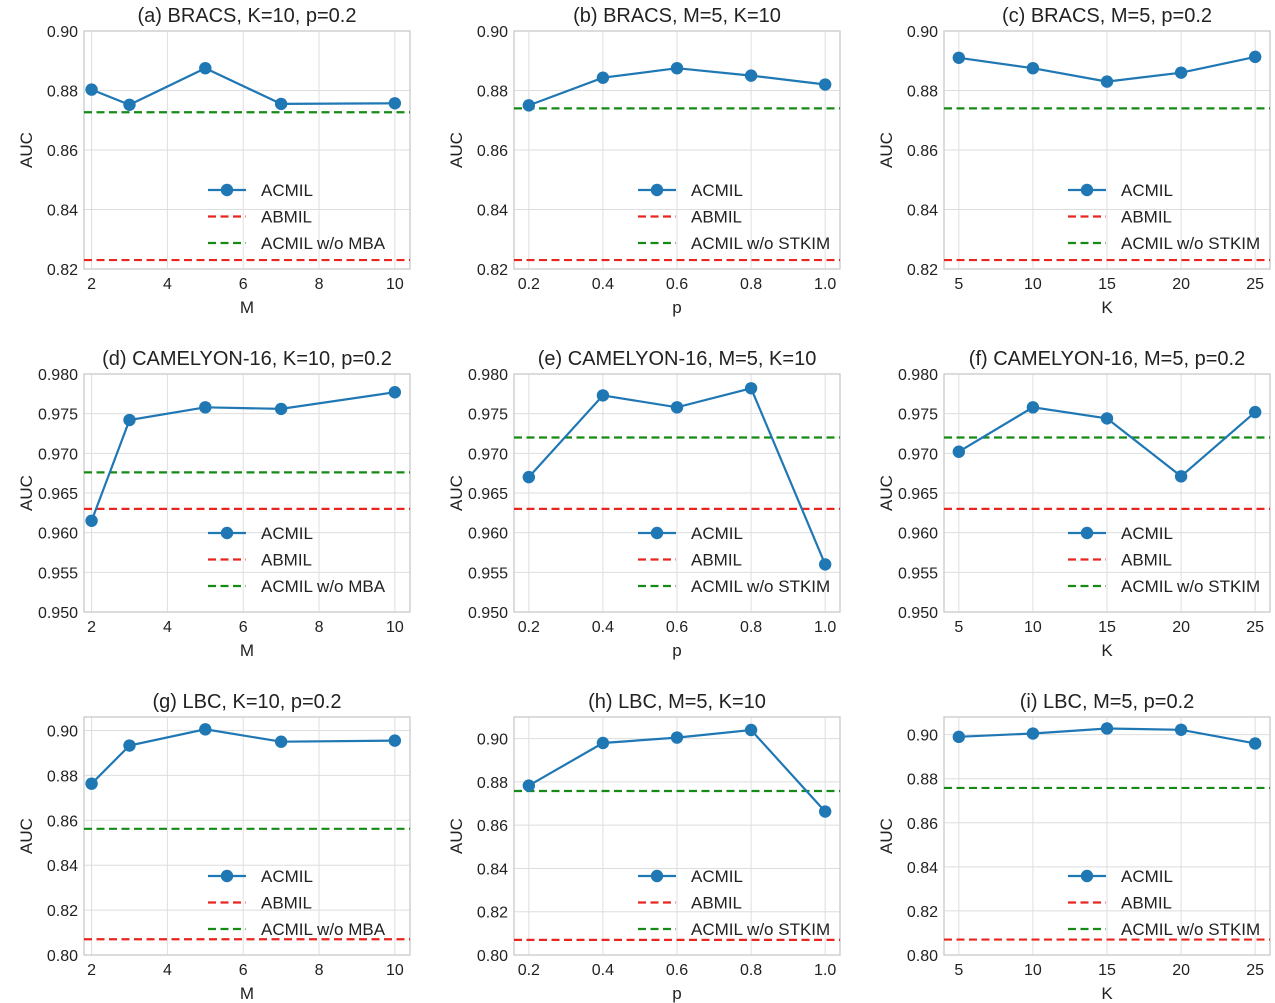  I want to click on x-tick-label: 6, so click(243, 970).